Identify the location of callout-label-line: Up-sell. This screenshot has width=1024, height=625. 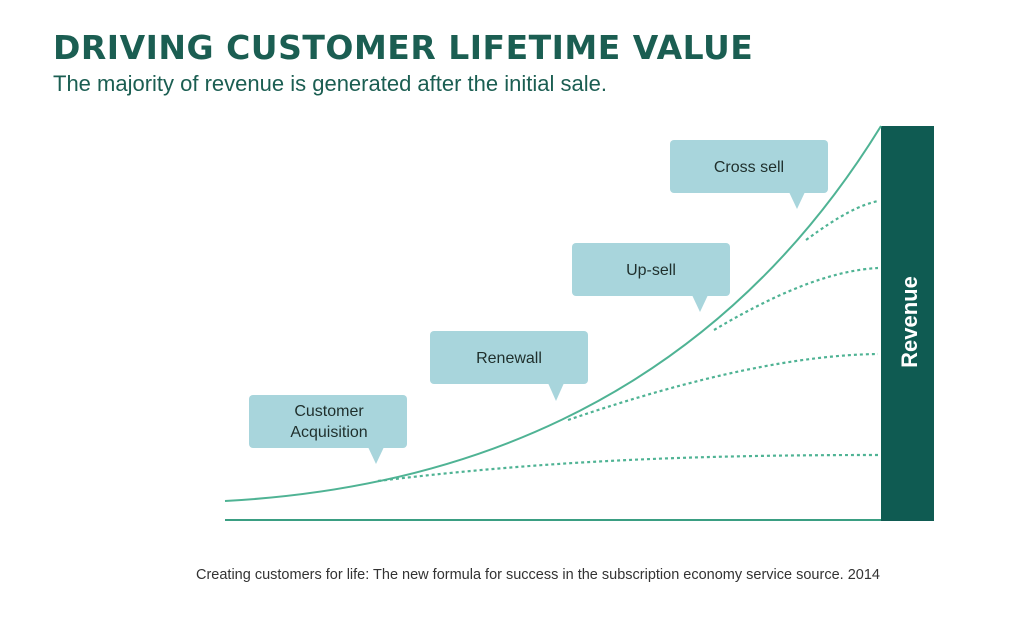
(651, 270).